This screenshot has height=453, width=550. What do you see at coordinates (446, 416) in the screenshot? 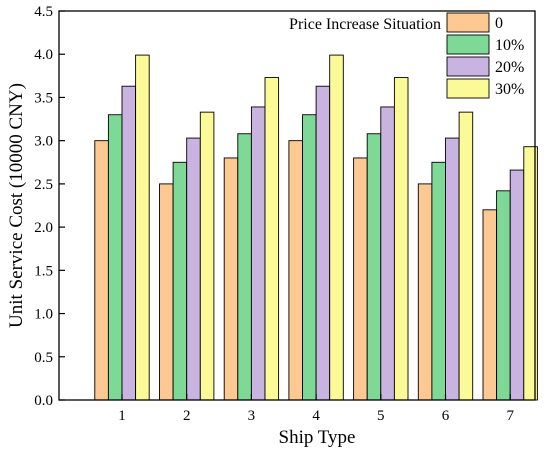
I see `x-tick-label: 6` at bounding box center [446, 416].